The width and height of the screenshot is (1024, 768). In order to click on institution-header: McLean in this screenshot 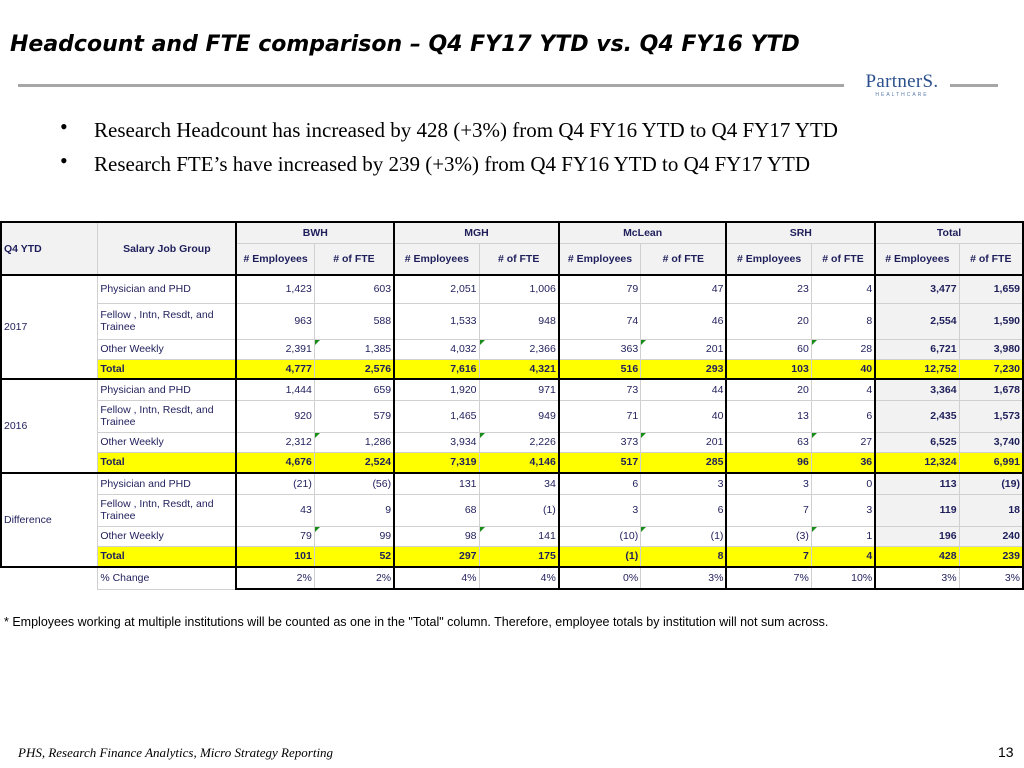, I will do `click(642, 232)`.